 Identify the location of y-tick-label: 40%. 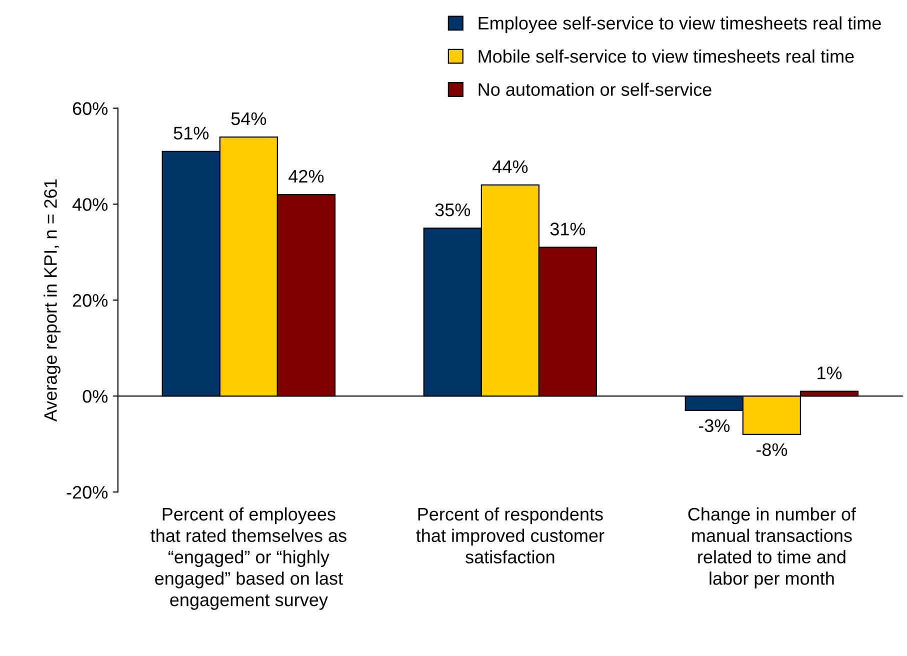
(90, 204).